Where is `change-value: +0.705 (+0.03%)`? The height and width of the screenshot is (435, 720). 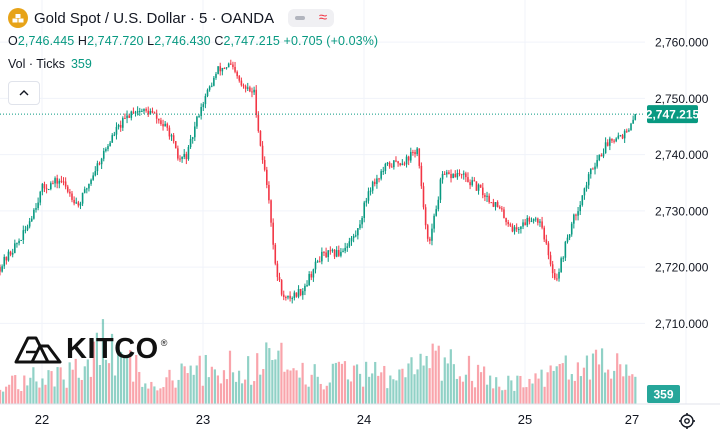 change-value: +0.705 (+0.03%) is located at coordinates (331, 41).